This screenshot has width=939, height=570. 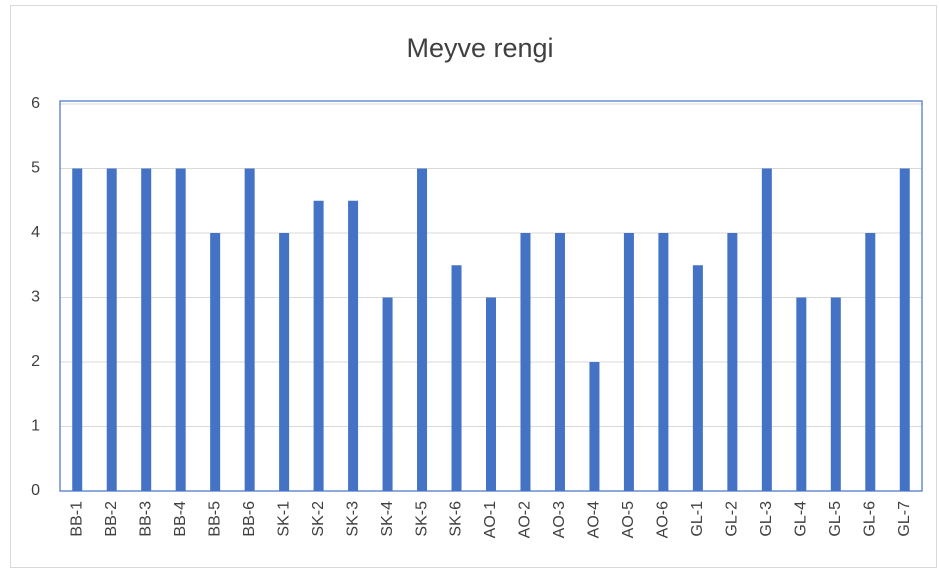 What do you see at coordinates (76, 519) in the screenshot?
I see `x-tick-label: BB-1` at bounding box center [76, 519].